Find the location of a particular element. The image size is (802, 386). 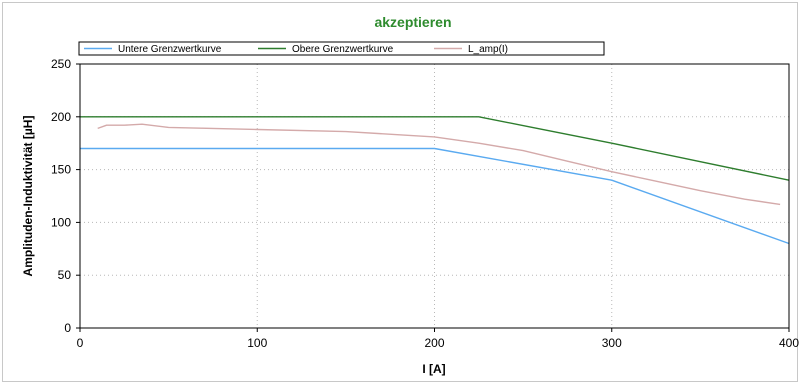

x-tick-label: 300 is located at coordinates (612, 343).